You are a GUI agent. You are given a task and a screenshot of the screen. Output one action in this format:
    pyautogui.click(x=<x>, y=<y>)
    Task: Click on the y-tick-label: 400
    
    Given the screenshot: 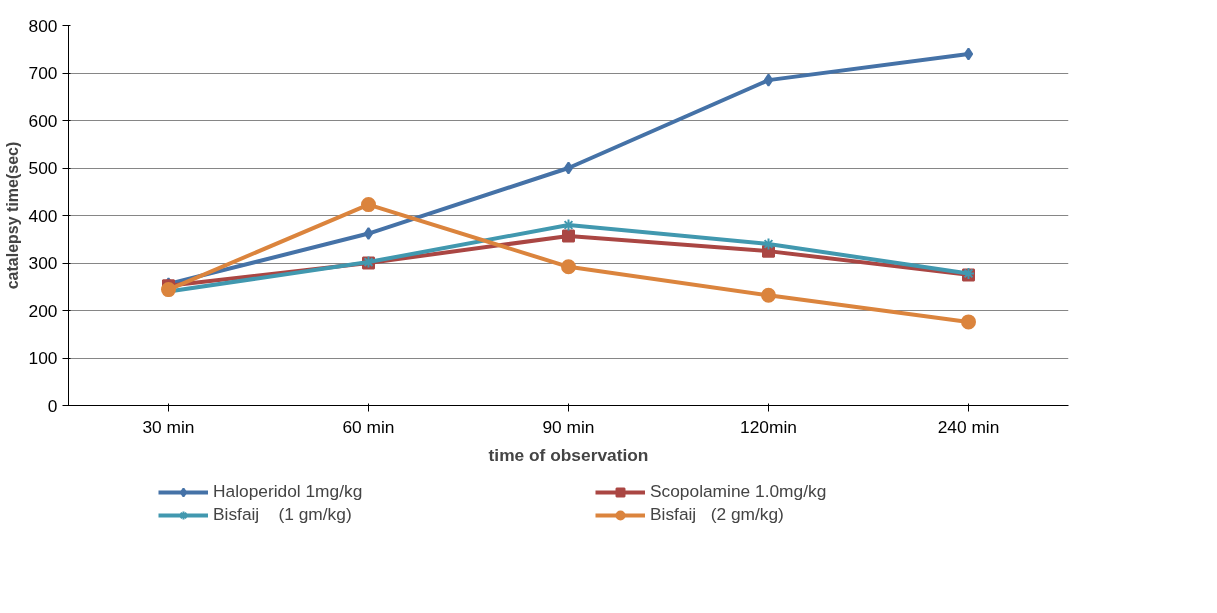 What is the action you would take?
    pyautogui.click(x=43, y=215)
    